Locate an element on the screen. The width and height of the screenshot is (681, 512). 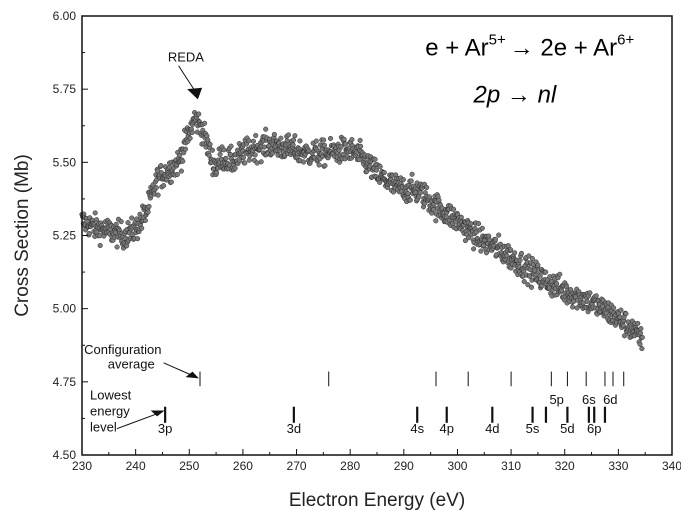
reda-arrow is located at coordinates (187, 79).